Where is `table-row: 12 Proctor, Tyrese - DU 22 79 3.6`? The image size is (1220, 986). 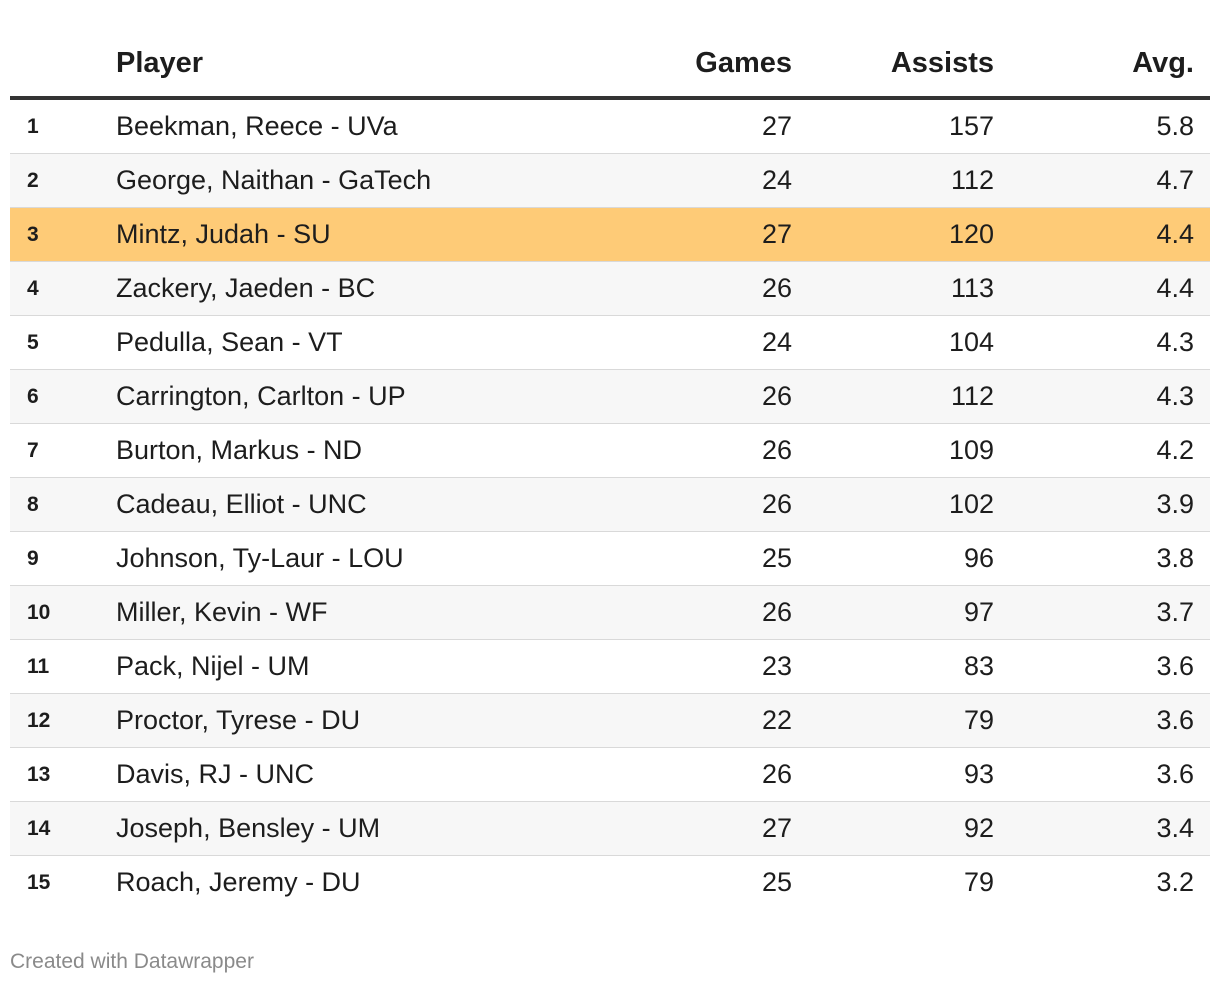
table-row: 12 Proctor, Tyrese - DU 22 79 3.6 is located at coordinates (610, 720).